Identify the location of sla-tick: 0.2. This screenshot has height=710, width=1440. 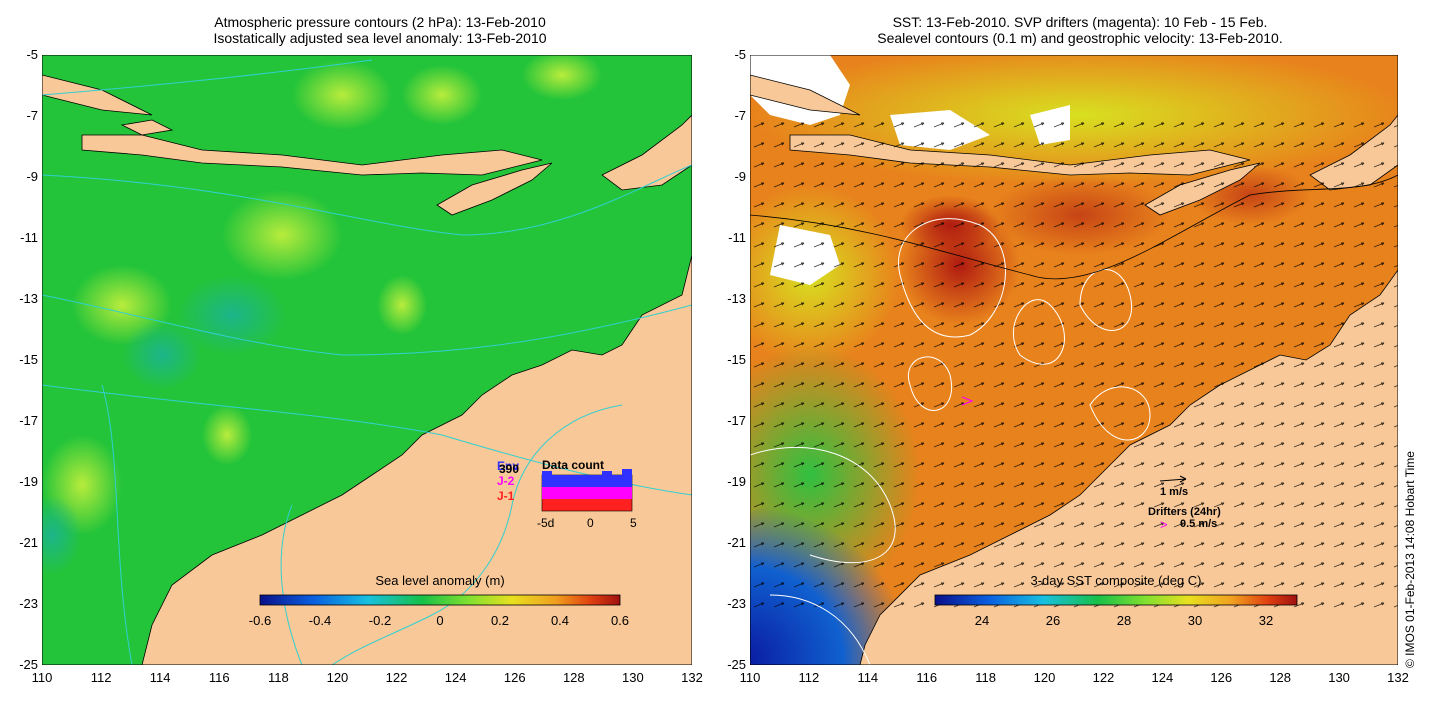
(500, 620).